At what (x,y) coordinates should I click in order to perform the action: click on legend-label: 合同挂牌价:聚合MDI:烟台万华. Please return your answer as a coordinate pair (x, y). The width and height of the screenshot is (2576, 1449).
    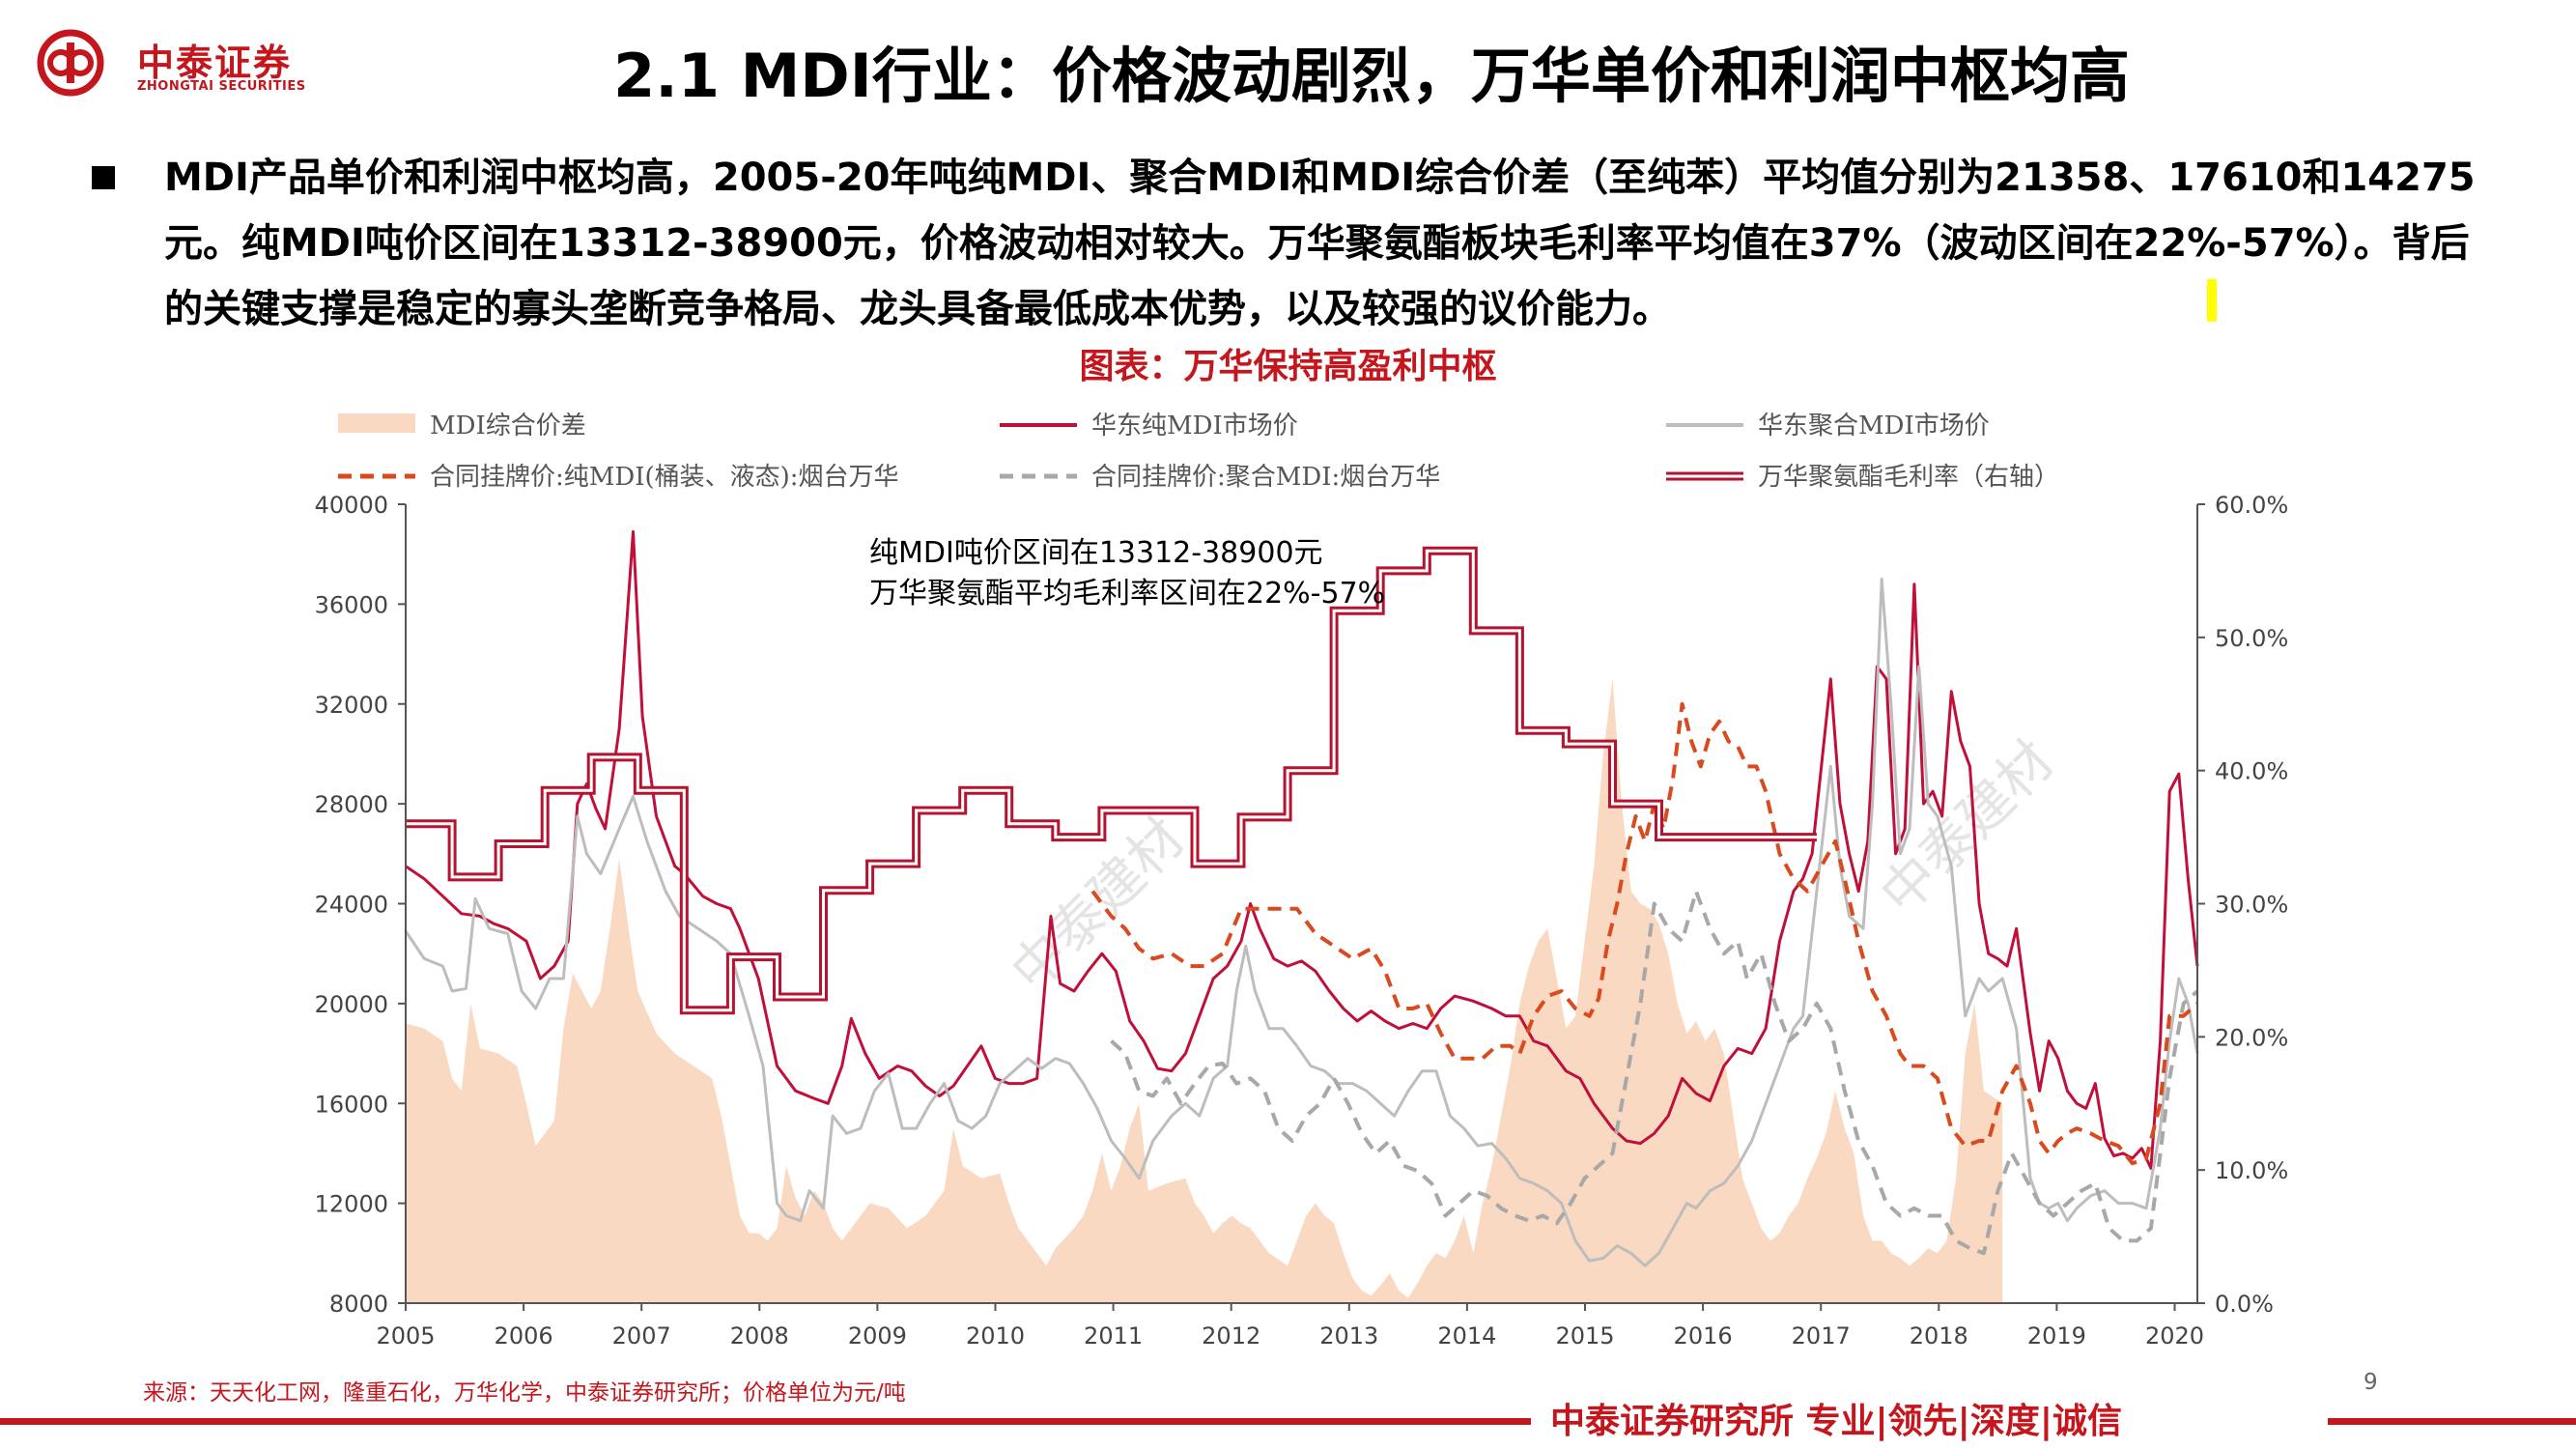
    Looking at the image, I should click on (1265, 477).